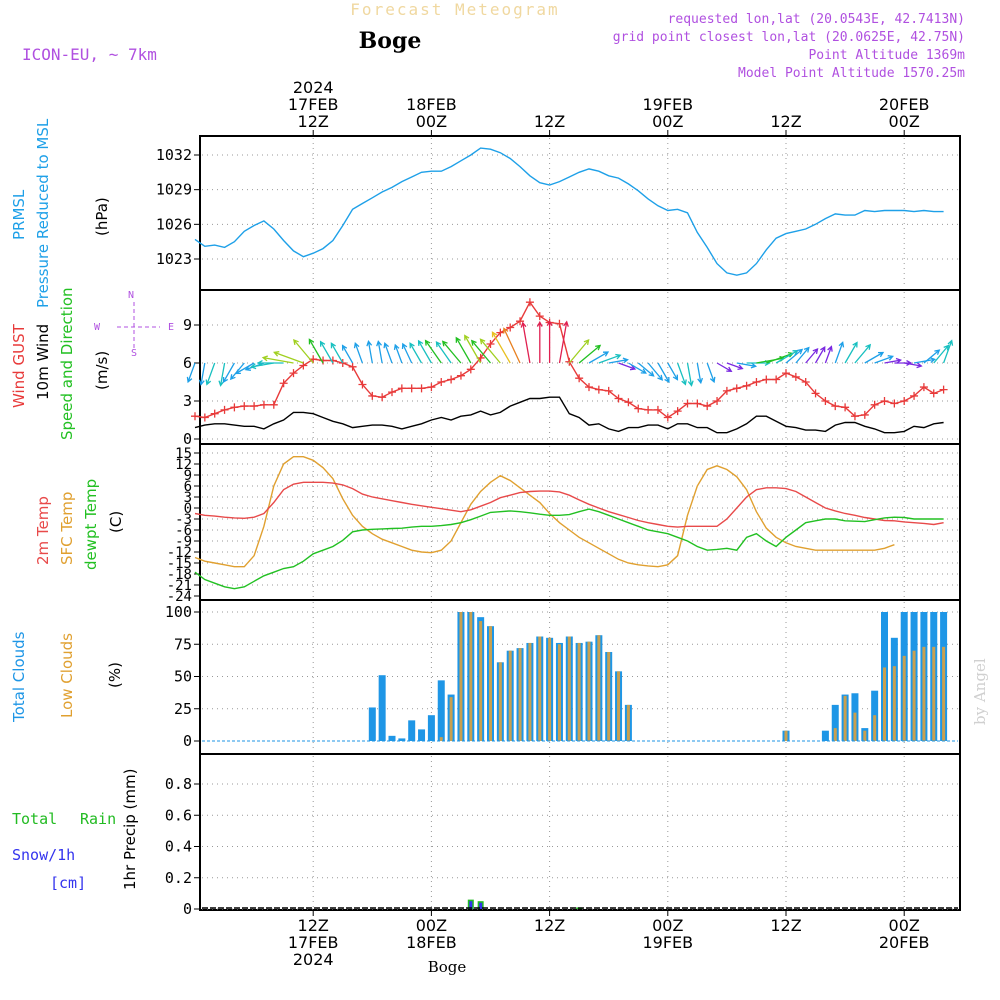  What do you see at coordinates (178, 612) in the screenshot?
I see `clouds-tick-label: 100` at bounding box center [178, 612].